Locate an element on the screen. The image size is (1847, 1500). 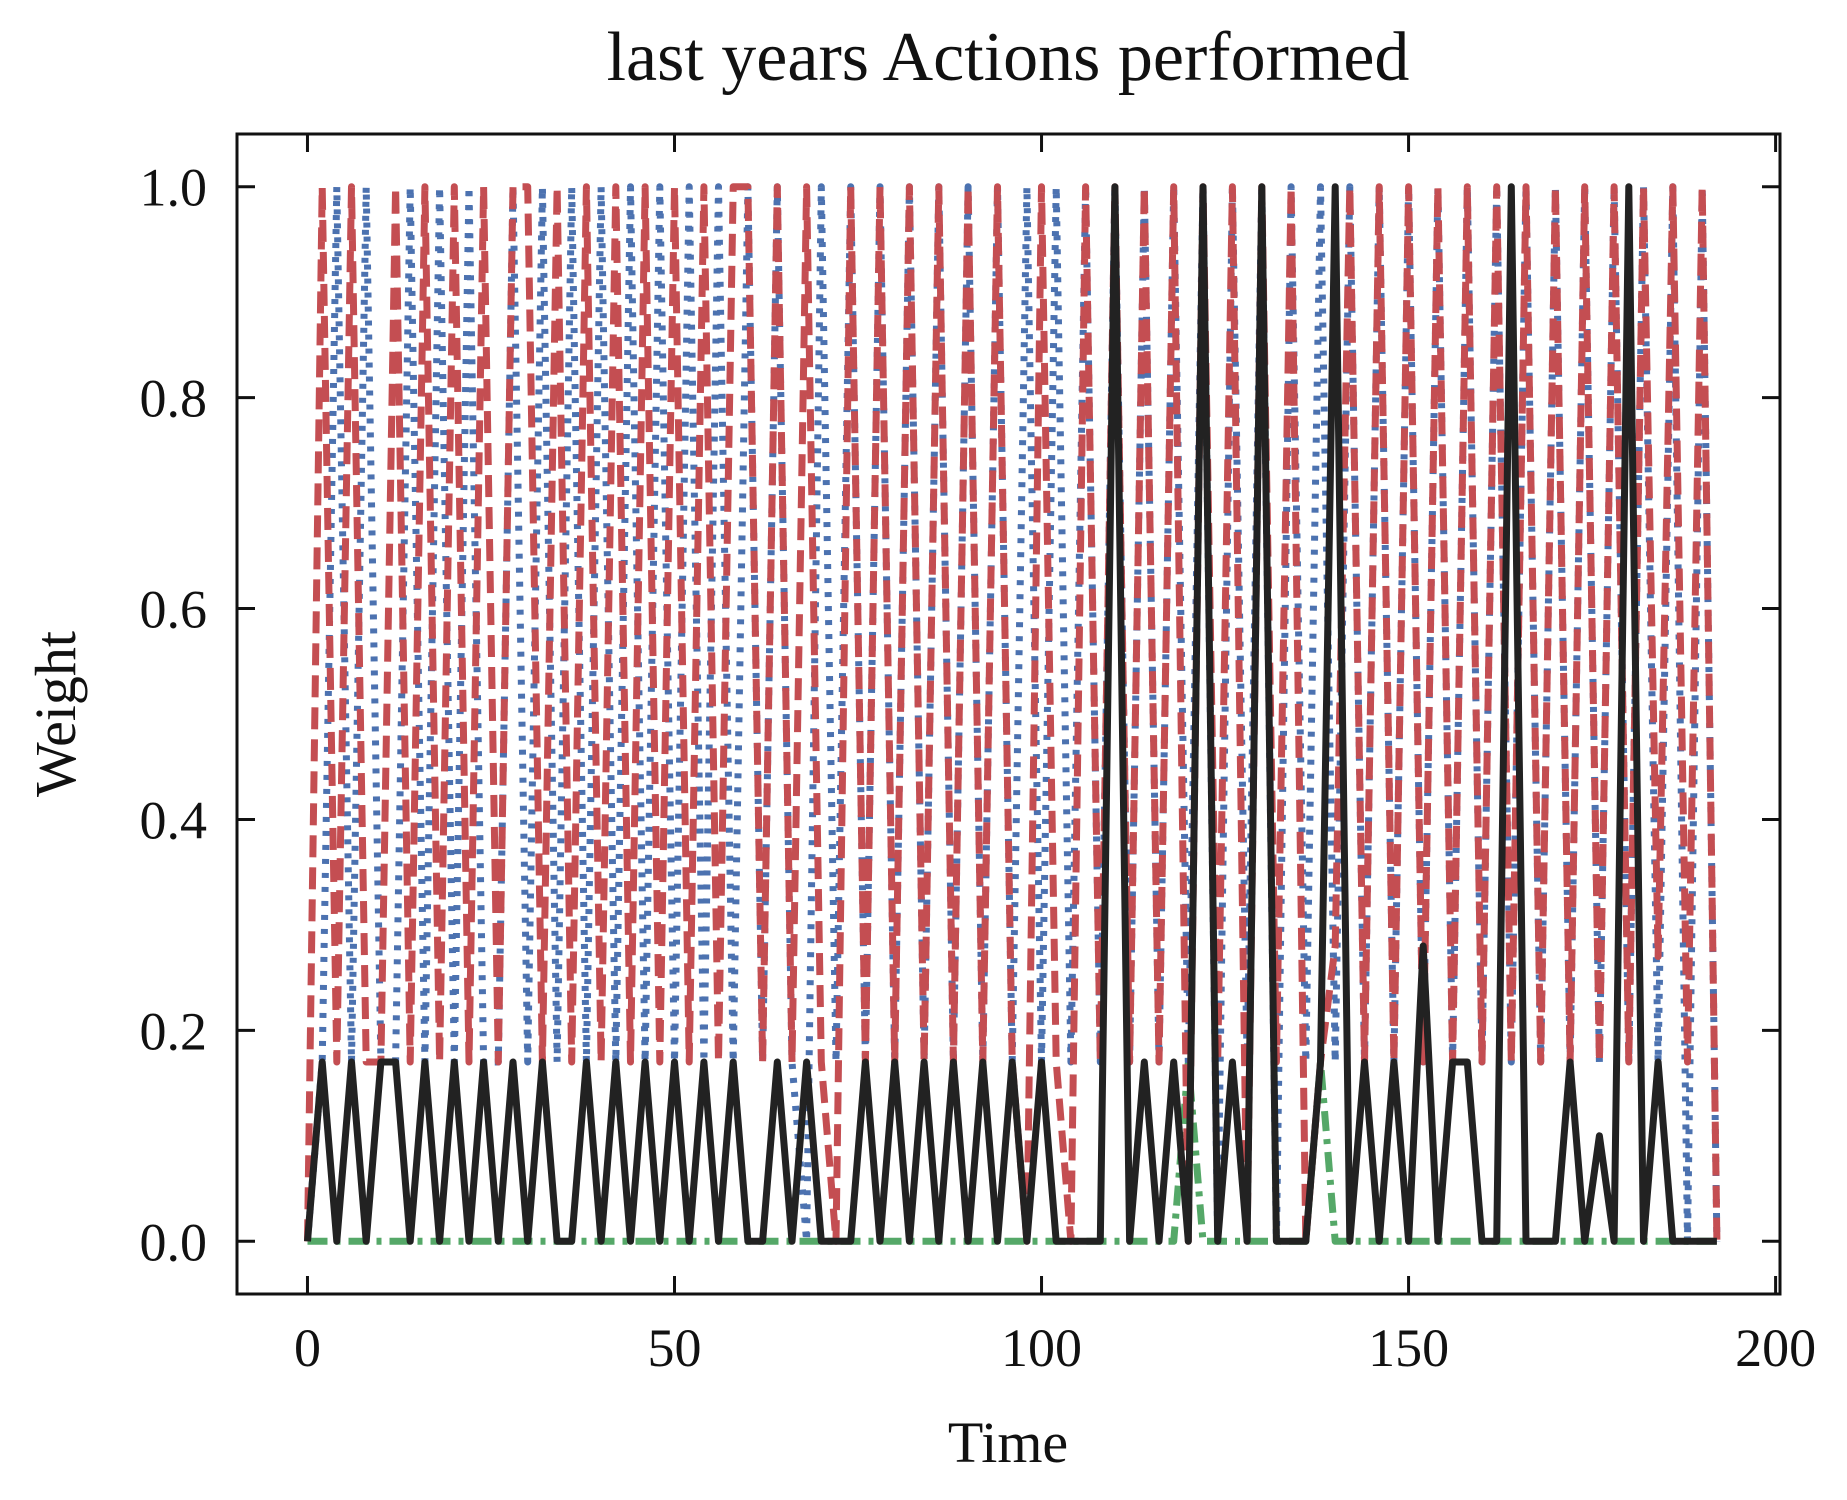
y-tick-label: 0.6 is located at coordinates (174, 610).